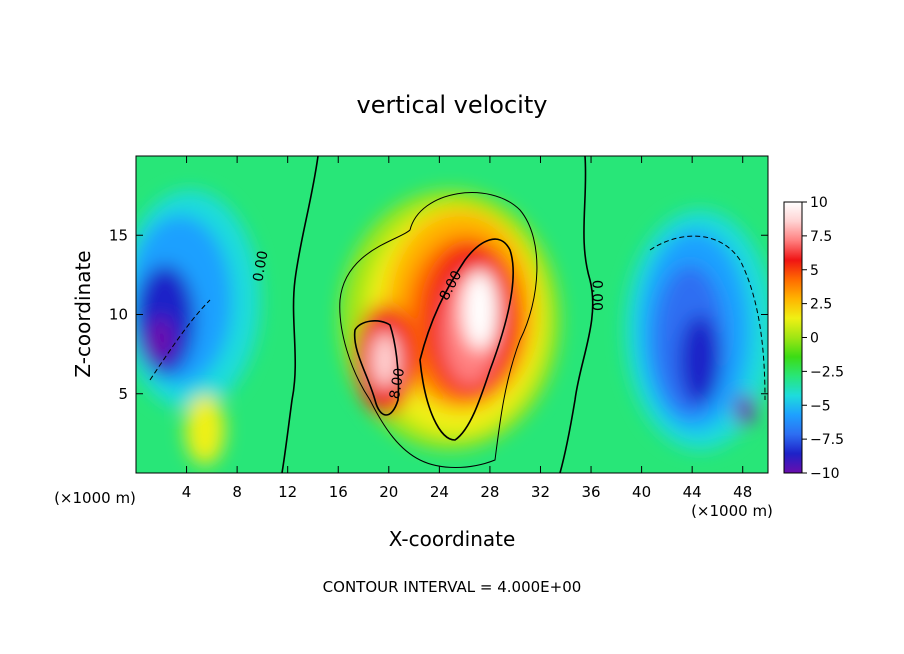 Image resolution: width=904 pixels, height=654 pixels. I want to click on x-tick-label: 32, so click(540, 492).